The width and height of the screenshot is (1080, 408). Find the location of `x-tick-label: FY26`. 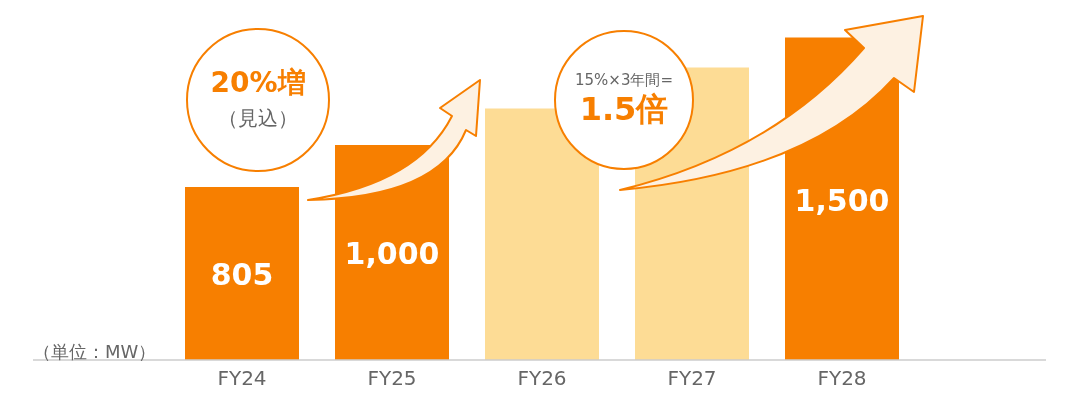

x-tick-label: FY26 is located at coordinates (542, 378).